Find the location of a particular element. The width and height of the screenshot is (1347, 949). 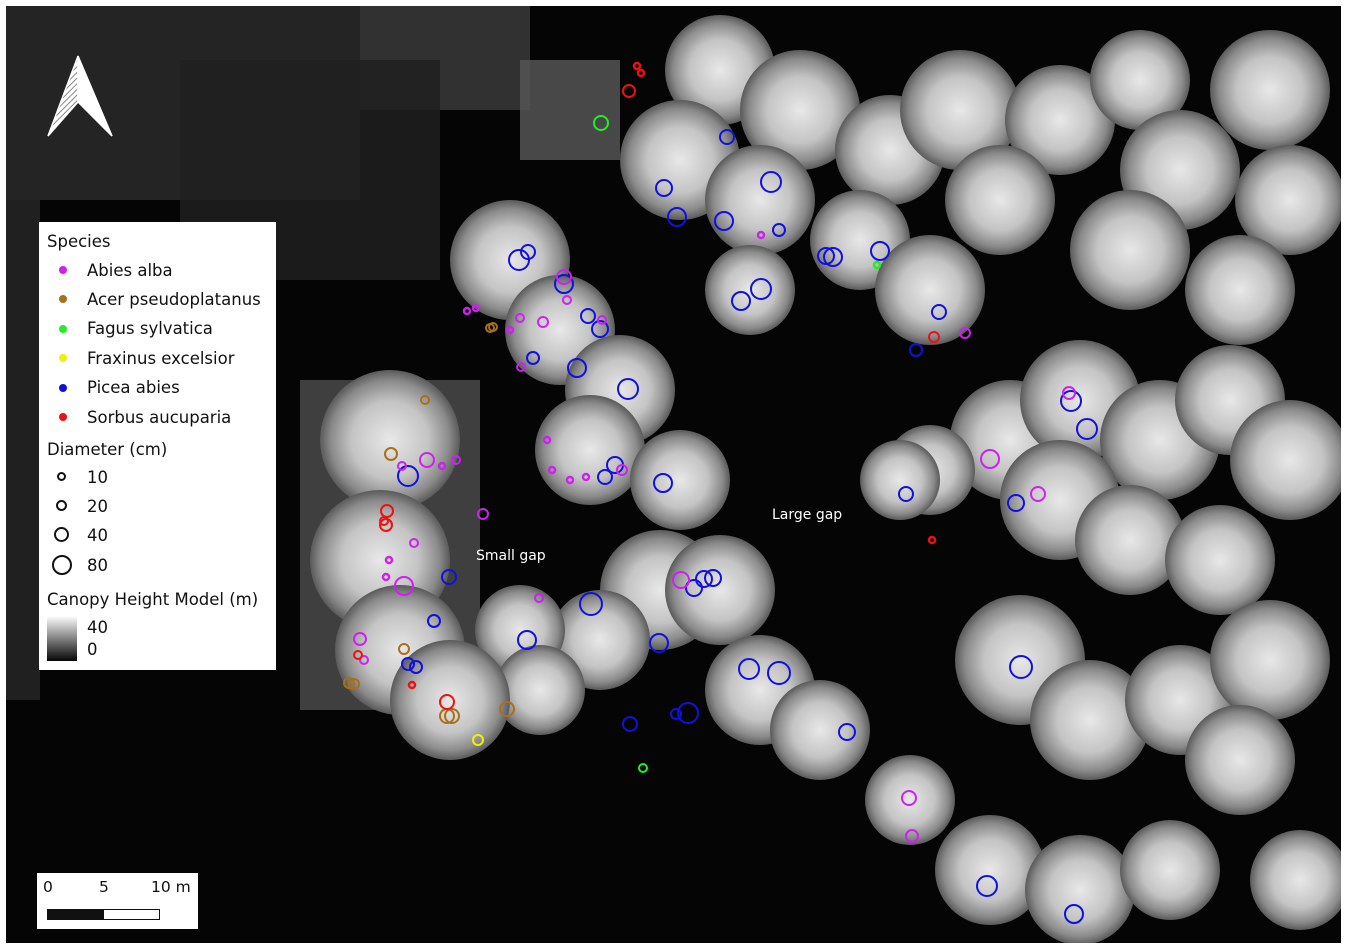

chm-min-label: 0 is located at coordinates (92, 649).